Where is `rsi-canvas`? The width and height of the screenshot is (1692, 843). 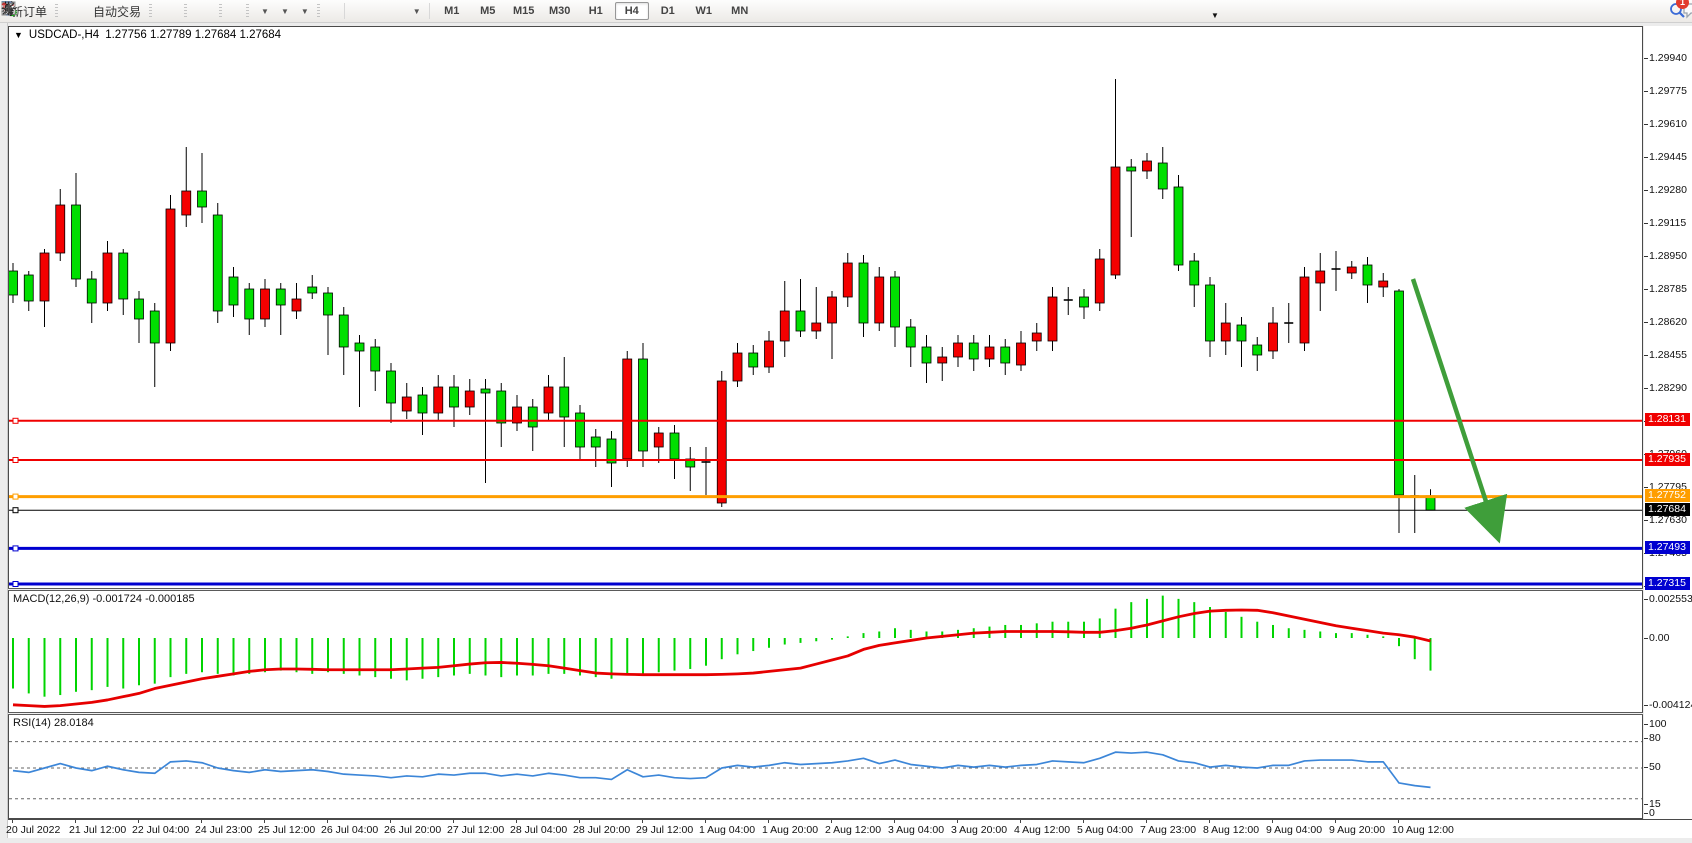 rsi-canvas is located at coordinates (825, 767).